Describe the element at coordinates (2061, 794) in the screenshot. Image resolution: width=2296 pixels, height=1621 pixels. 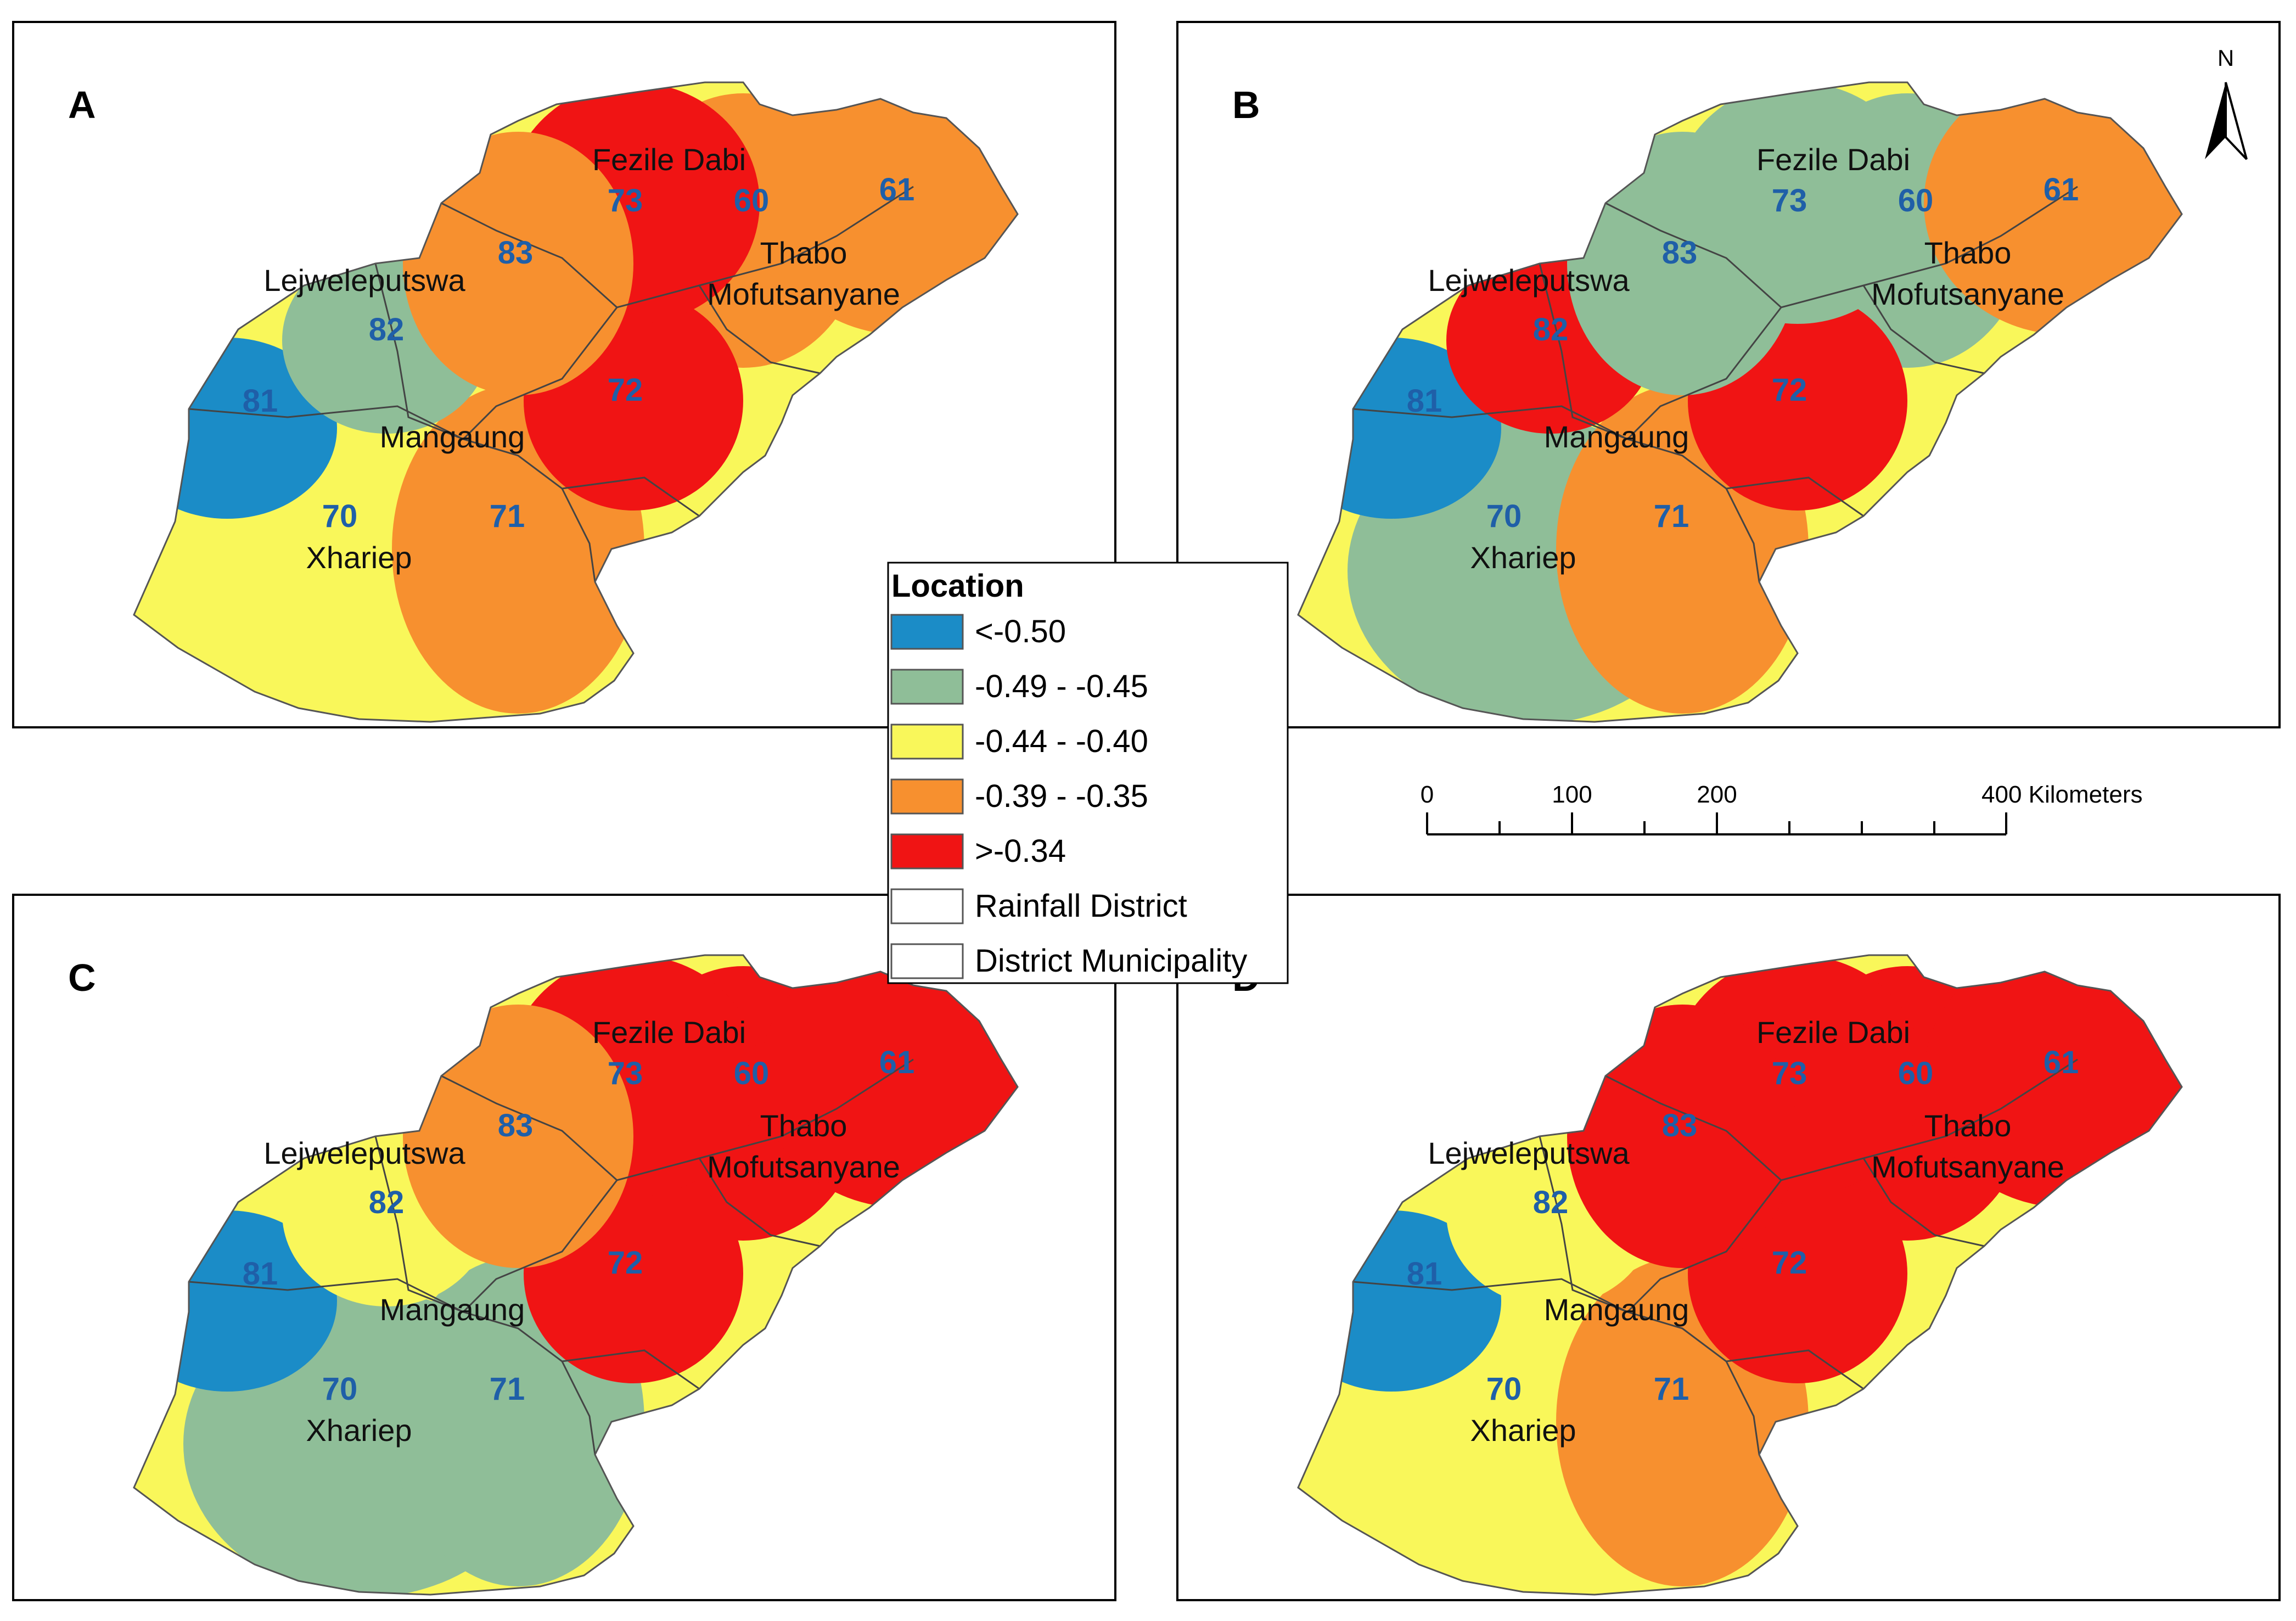
I see `scale-tick-400: 400 Kilometers` at that location.